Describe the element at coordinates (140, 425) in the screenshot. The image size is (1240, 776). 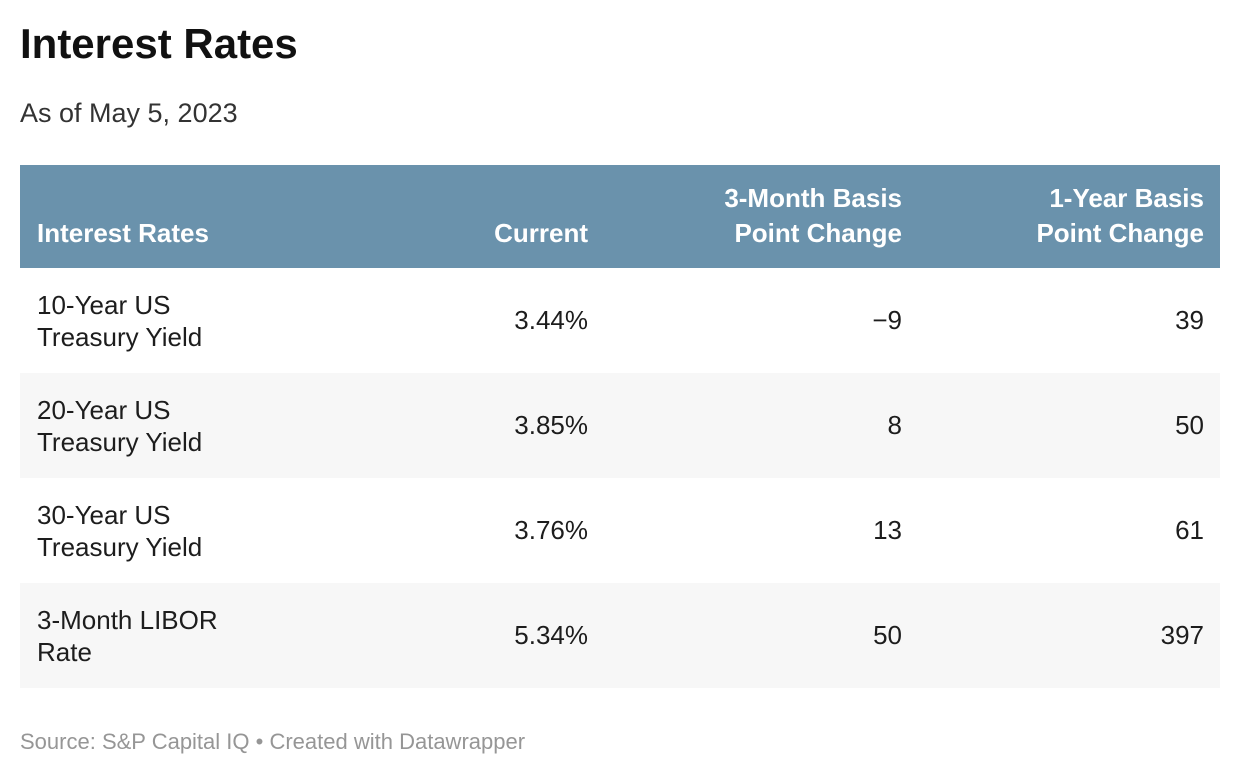
I see `row-label-cell: 20-Year US Treasury Yield` at that location.